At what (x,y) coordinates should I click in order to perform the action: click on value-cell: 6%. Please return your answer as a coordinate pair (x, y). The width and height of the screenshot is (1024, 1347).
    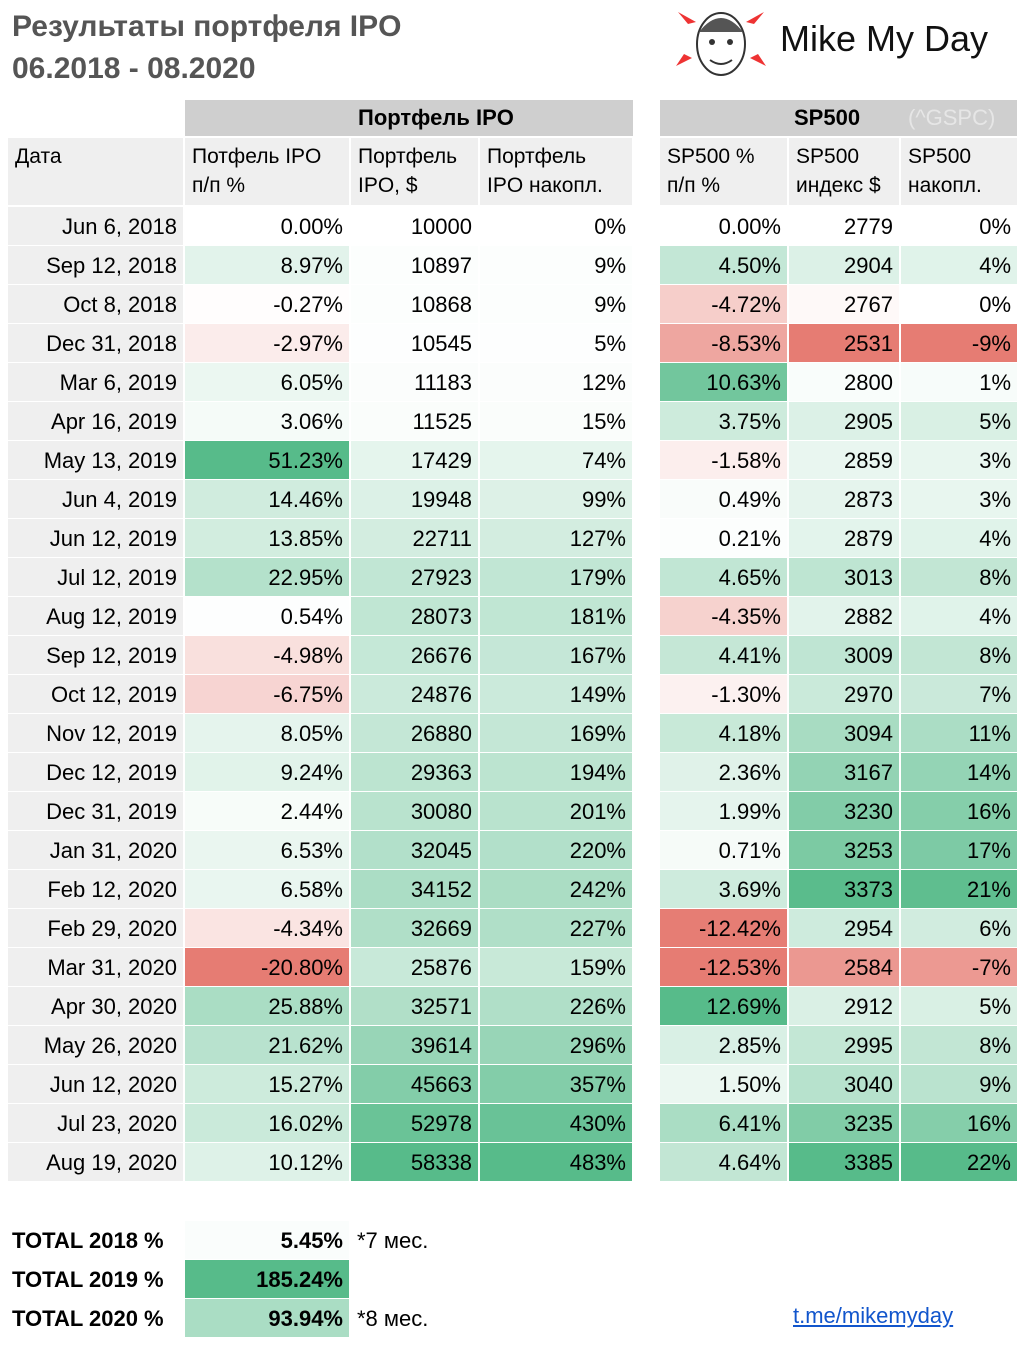
    Looking at the image, I should click on (959, 928).